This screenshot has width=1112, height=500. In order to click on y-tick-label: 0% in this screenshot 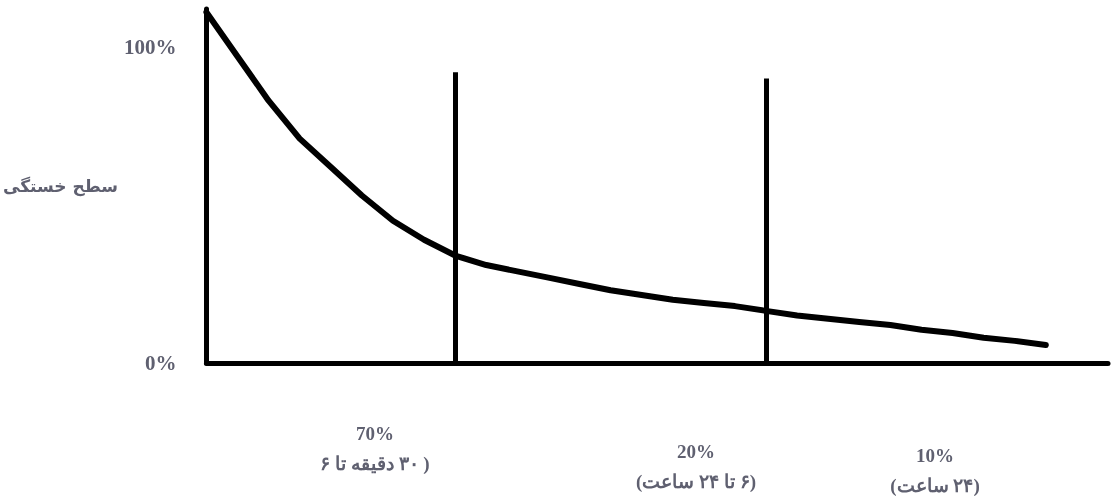, I will do `click(160, 363)`.